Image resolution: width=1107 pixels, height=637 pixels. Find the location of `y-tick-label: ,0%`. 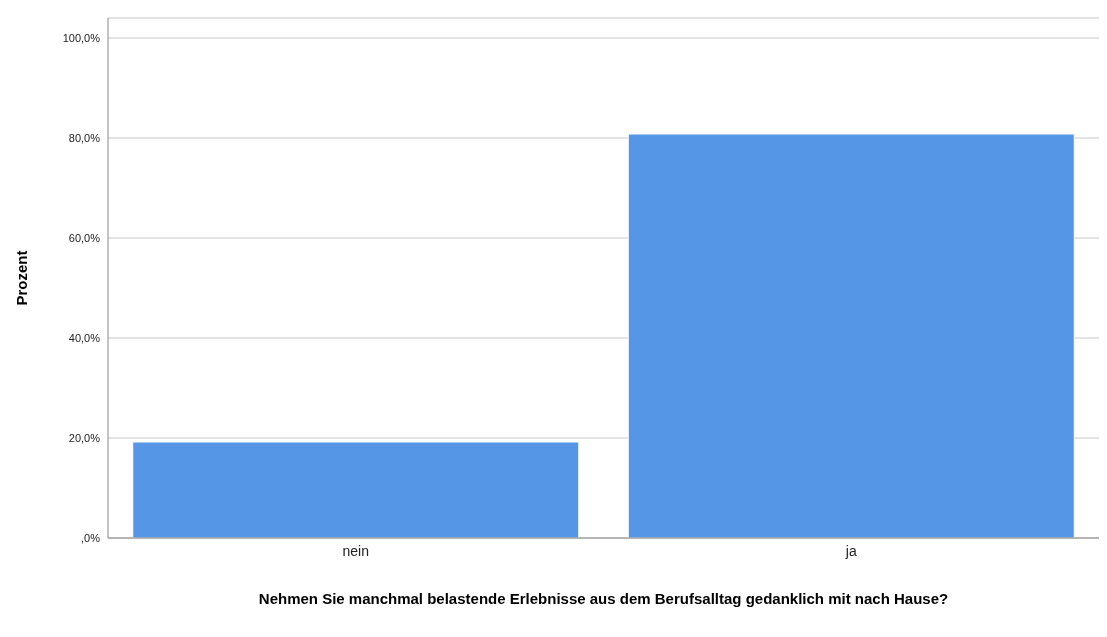

y-tick-label: ,0% is located at coordinates (91, 537).